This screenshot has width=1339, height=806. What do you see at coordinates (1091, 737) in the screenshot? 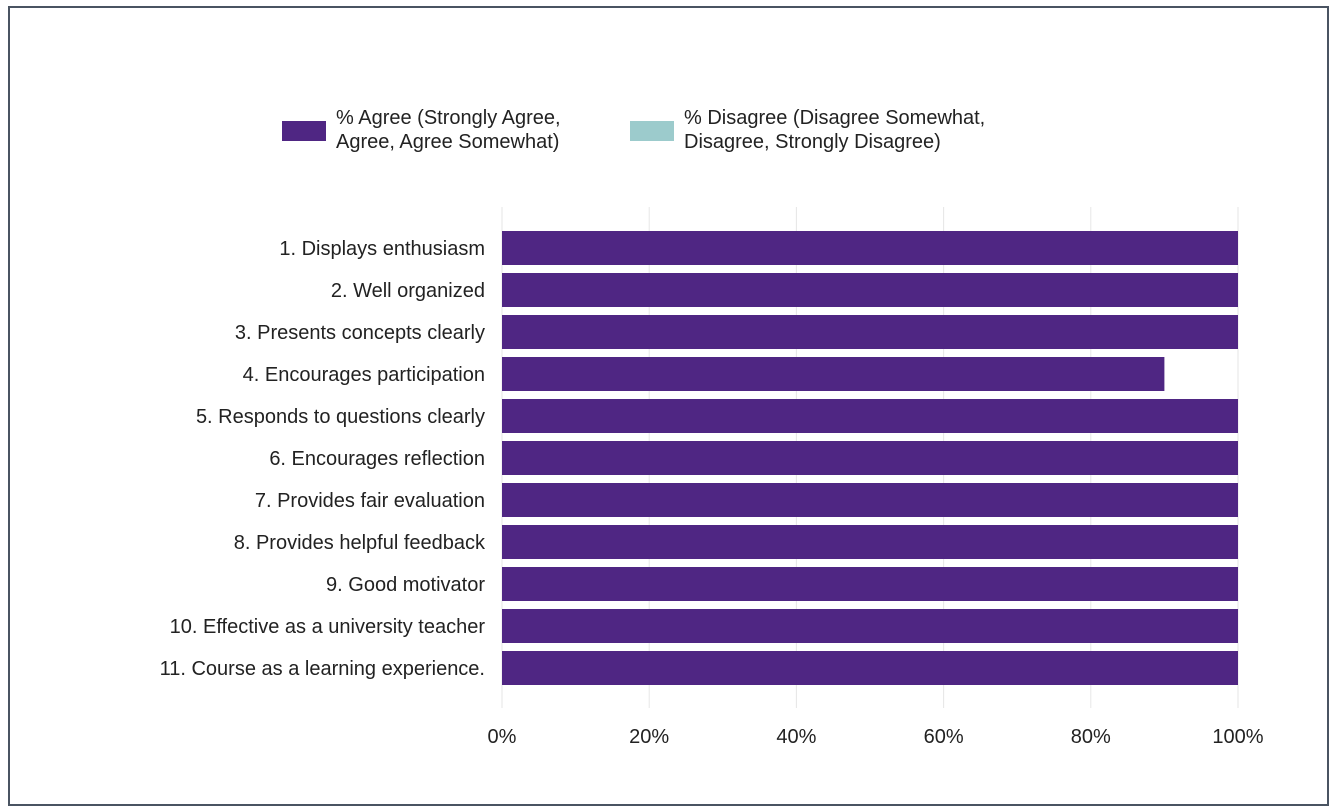
I see `x-tick-label-4: 80%` at bounding box center [1091, 737].